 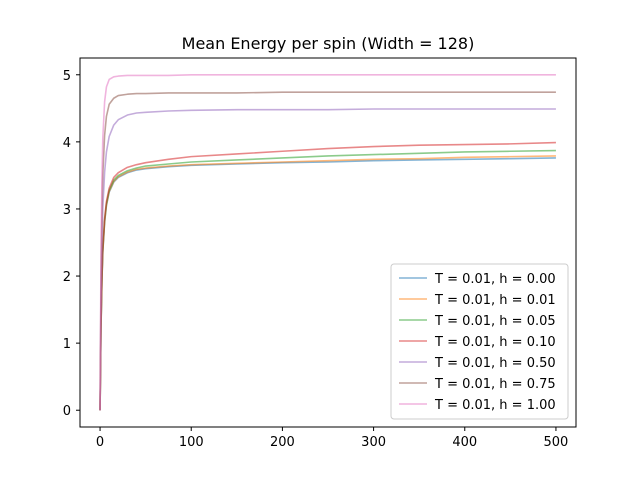 What do you see at coordinates (67, 76) in the screenshot?
I see `y-tick-label: 5` at bounding box center [67, 76].